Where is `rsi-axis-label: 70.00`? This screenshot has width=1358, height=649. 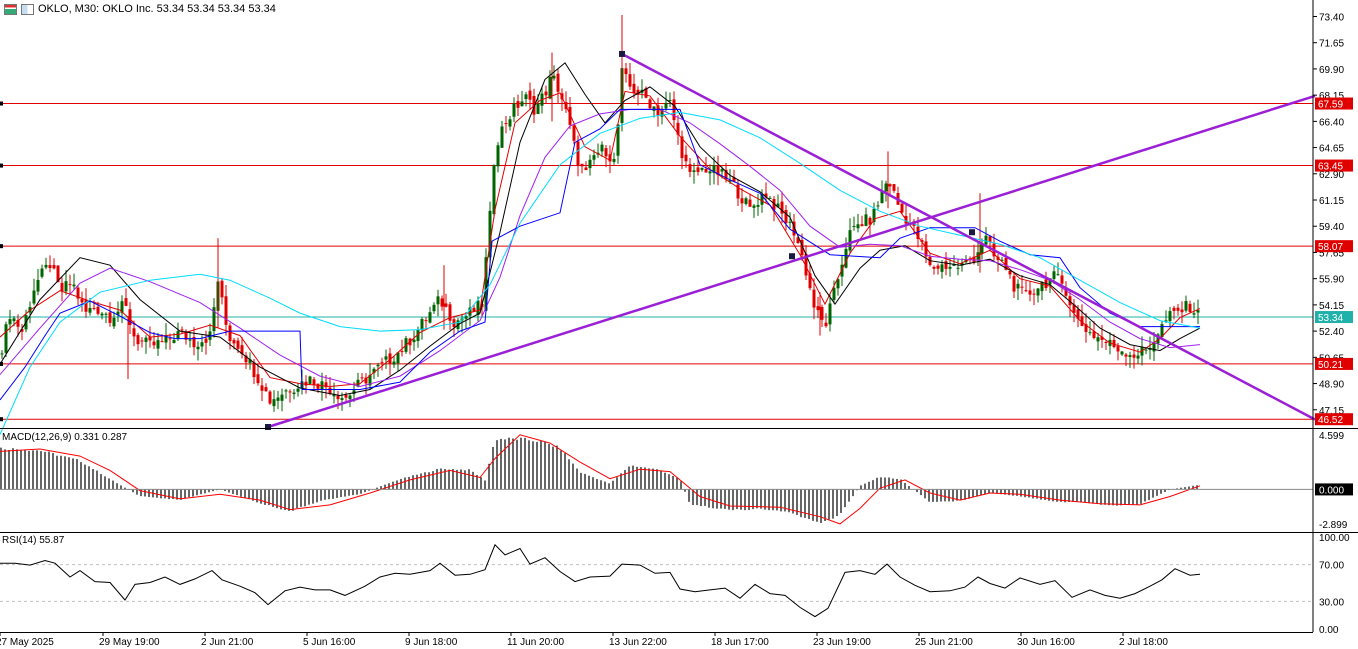 rsi-axis-label: 70.00 is located at coordinates (1331, 566).